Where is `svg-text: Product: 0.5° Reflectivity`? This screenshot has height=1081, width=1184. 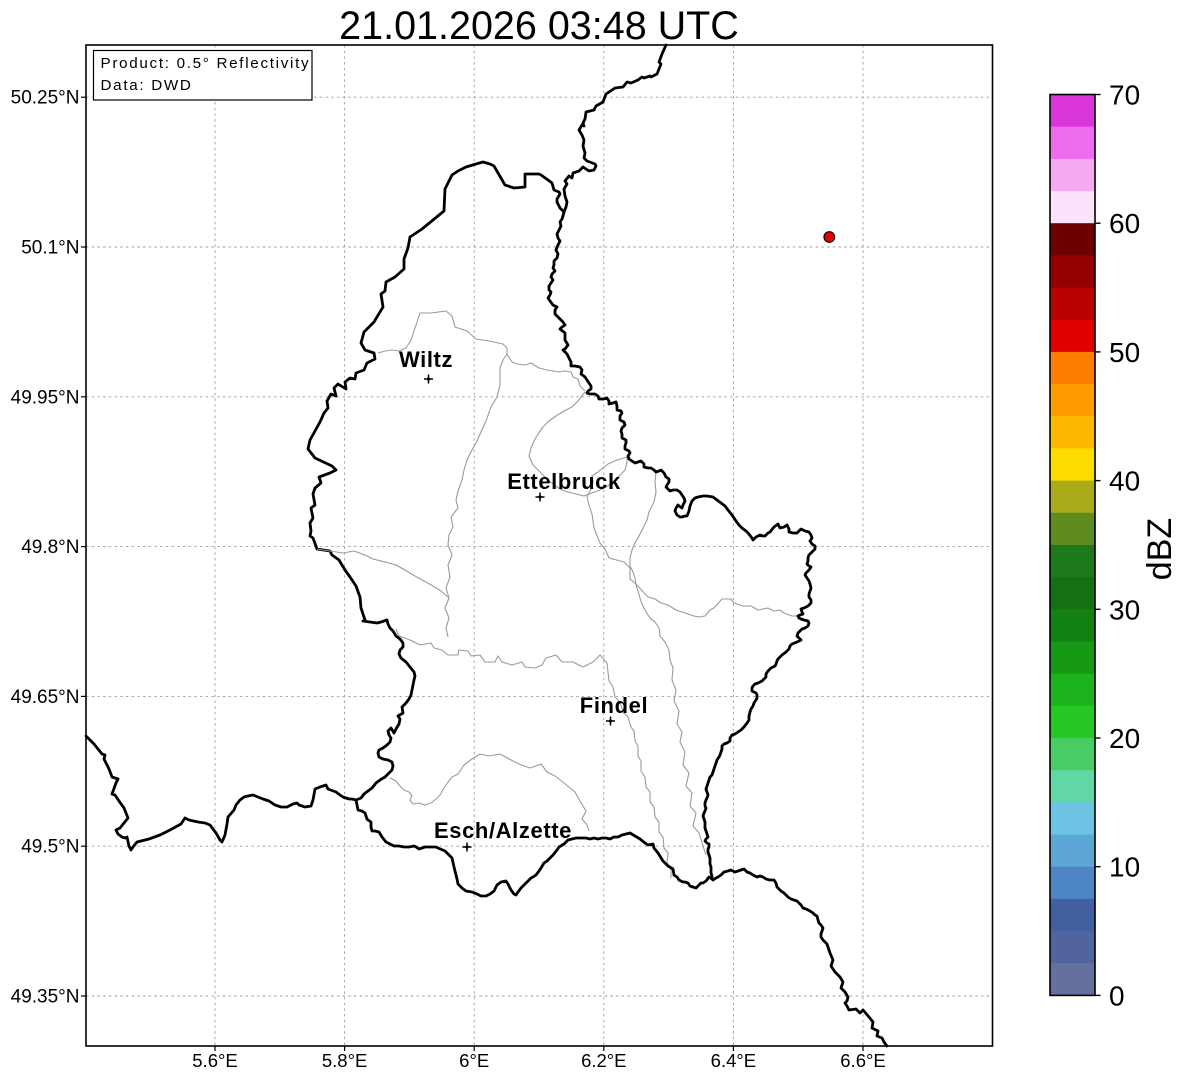
svg-text: Product: 0.5° Reflectivity is located at coordinates (206, 63).